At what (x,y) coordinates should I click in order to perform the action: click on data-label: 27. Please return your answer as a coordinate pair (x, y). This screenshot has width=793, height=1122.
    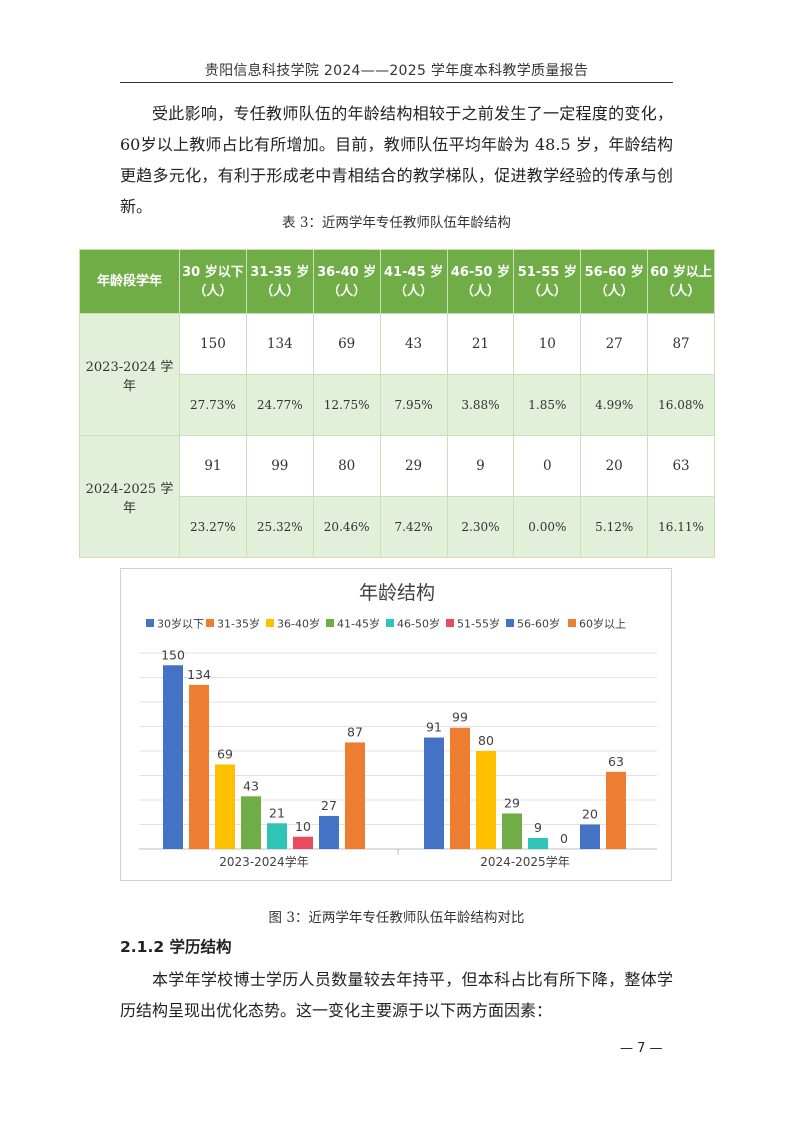
    Looking at the image, I should click on (329, 805).